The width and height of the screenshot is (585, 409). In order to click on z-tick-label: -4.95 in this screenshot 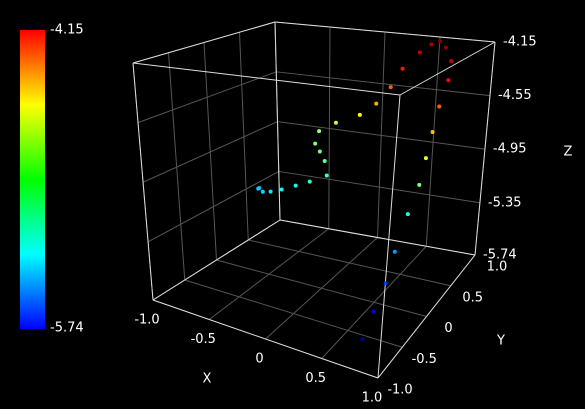, I will do `click(510, 149)`.